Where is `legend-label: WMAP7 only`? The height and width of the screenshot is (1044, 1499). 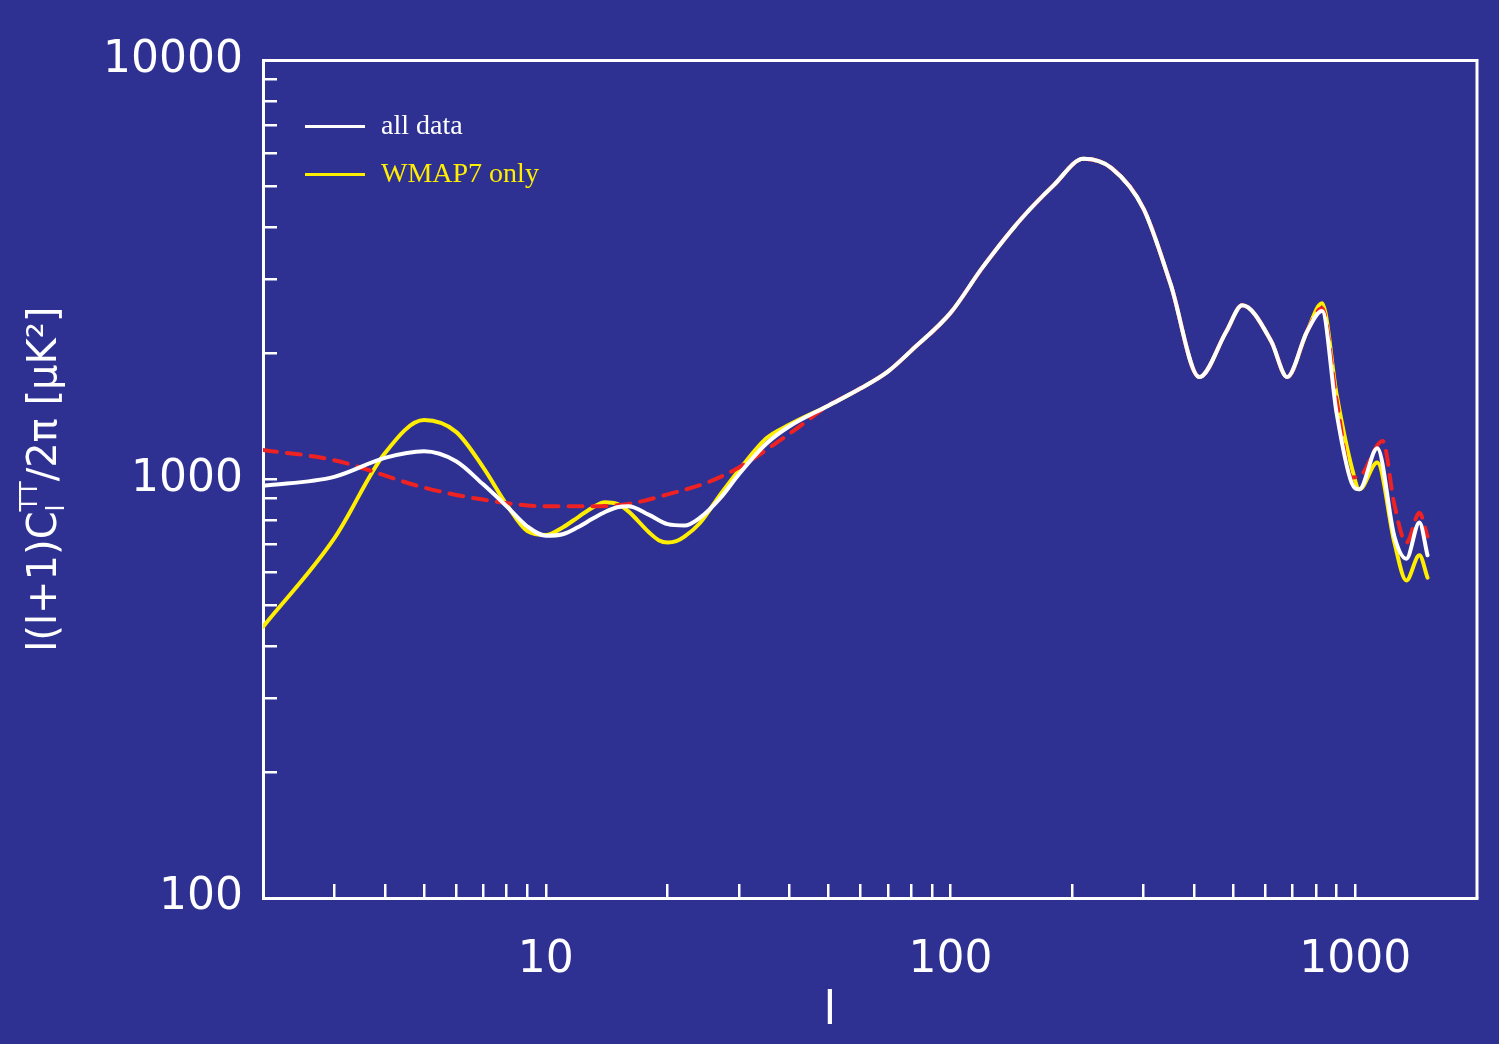 legend-label: WMAP7 only is located at coordinates (460, 172).